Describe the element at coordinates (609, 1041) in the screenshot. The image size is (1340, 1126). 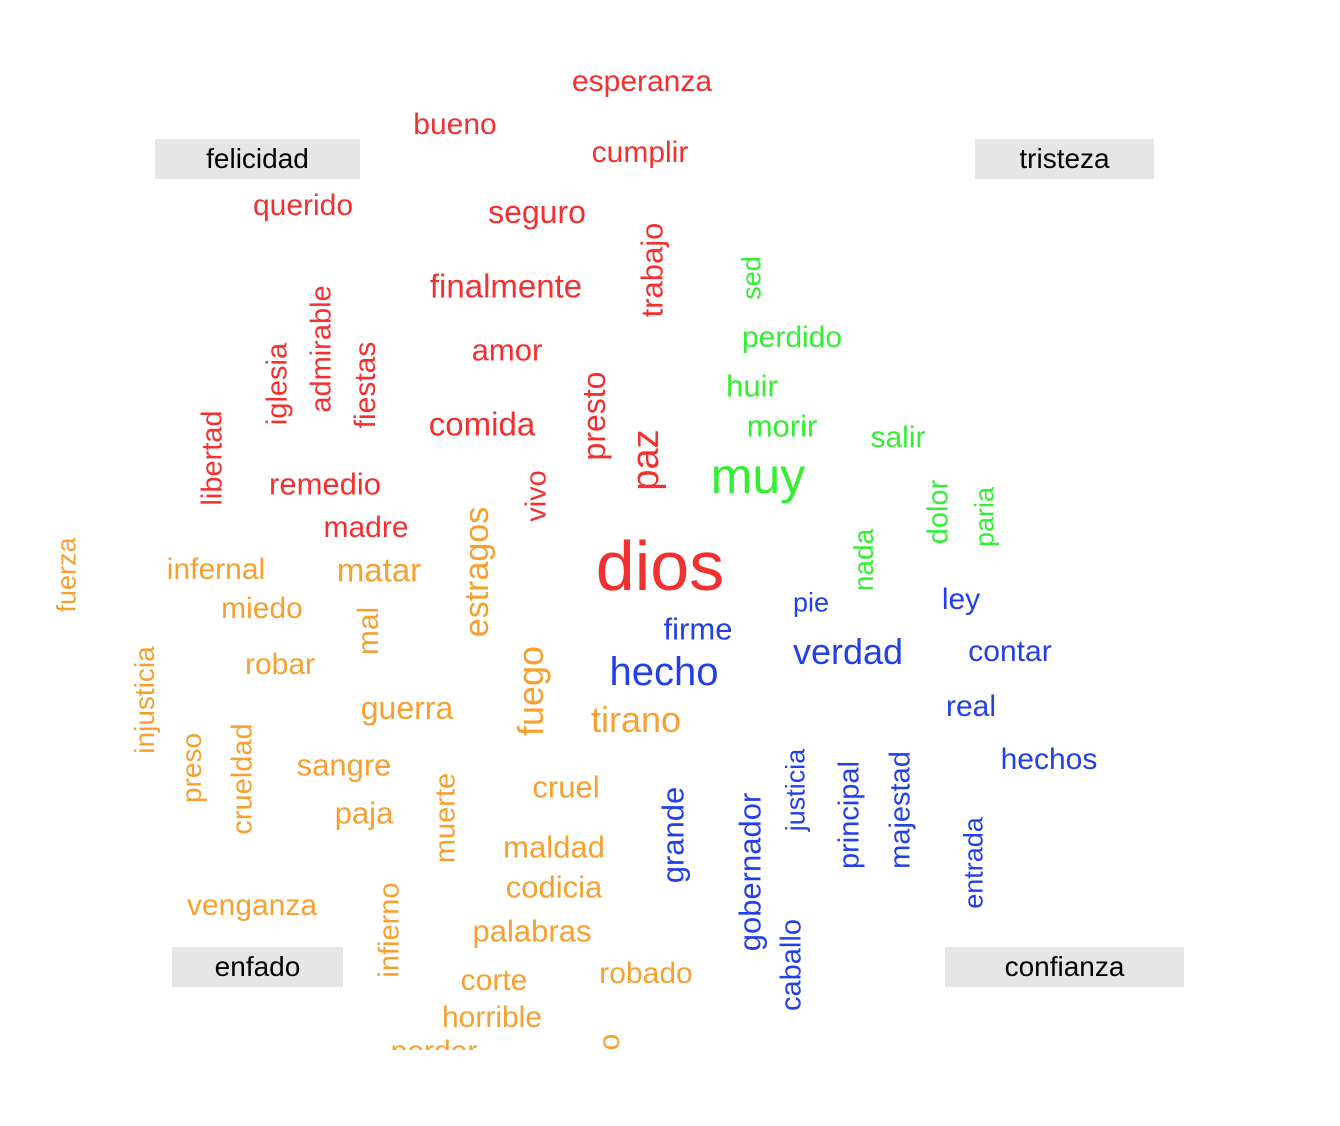
I see `word-o: o` at that location.